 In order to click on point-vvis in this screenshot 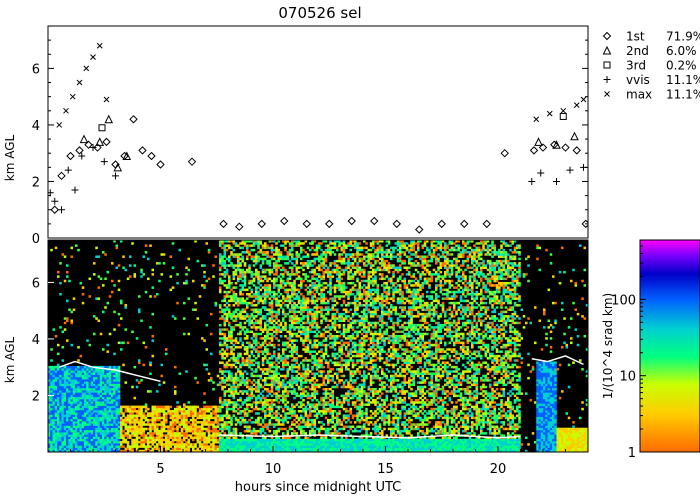, I will do `click(115, 175)`.